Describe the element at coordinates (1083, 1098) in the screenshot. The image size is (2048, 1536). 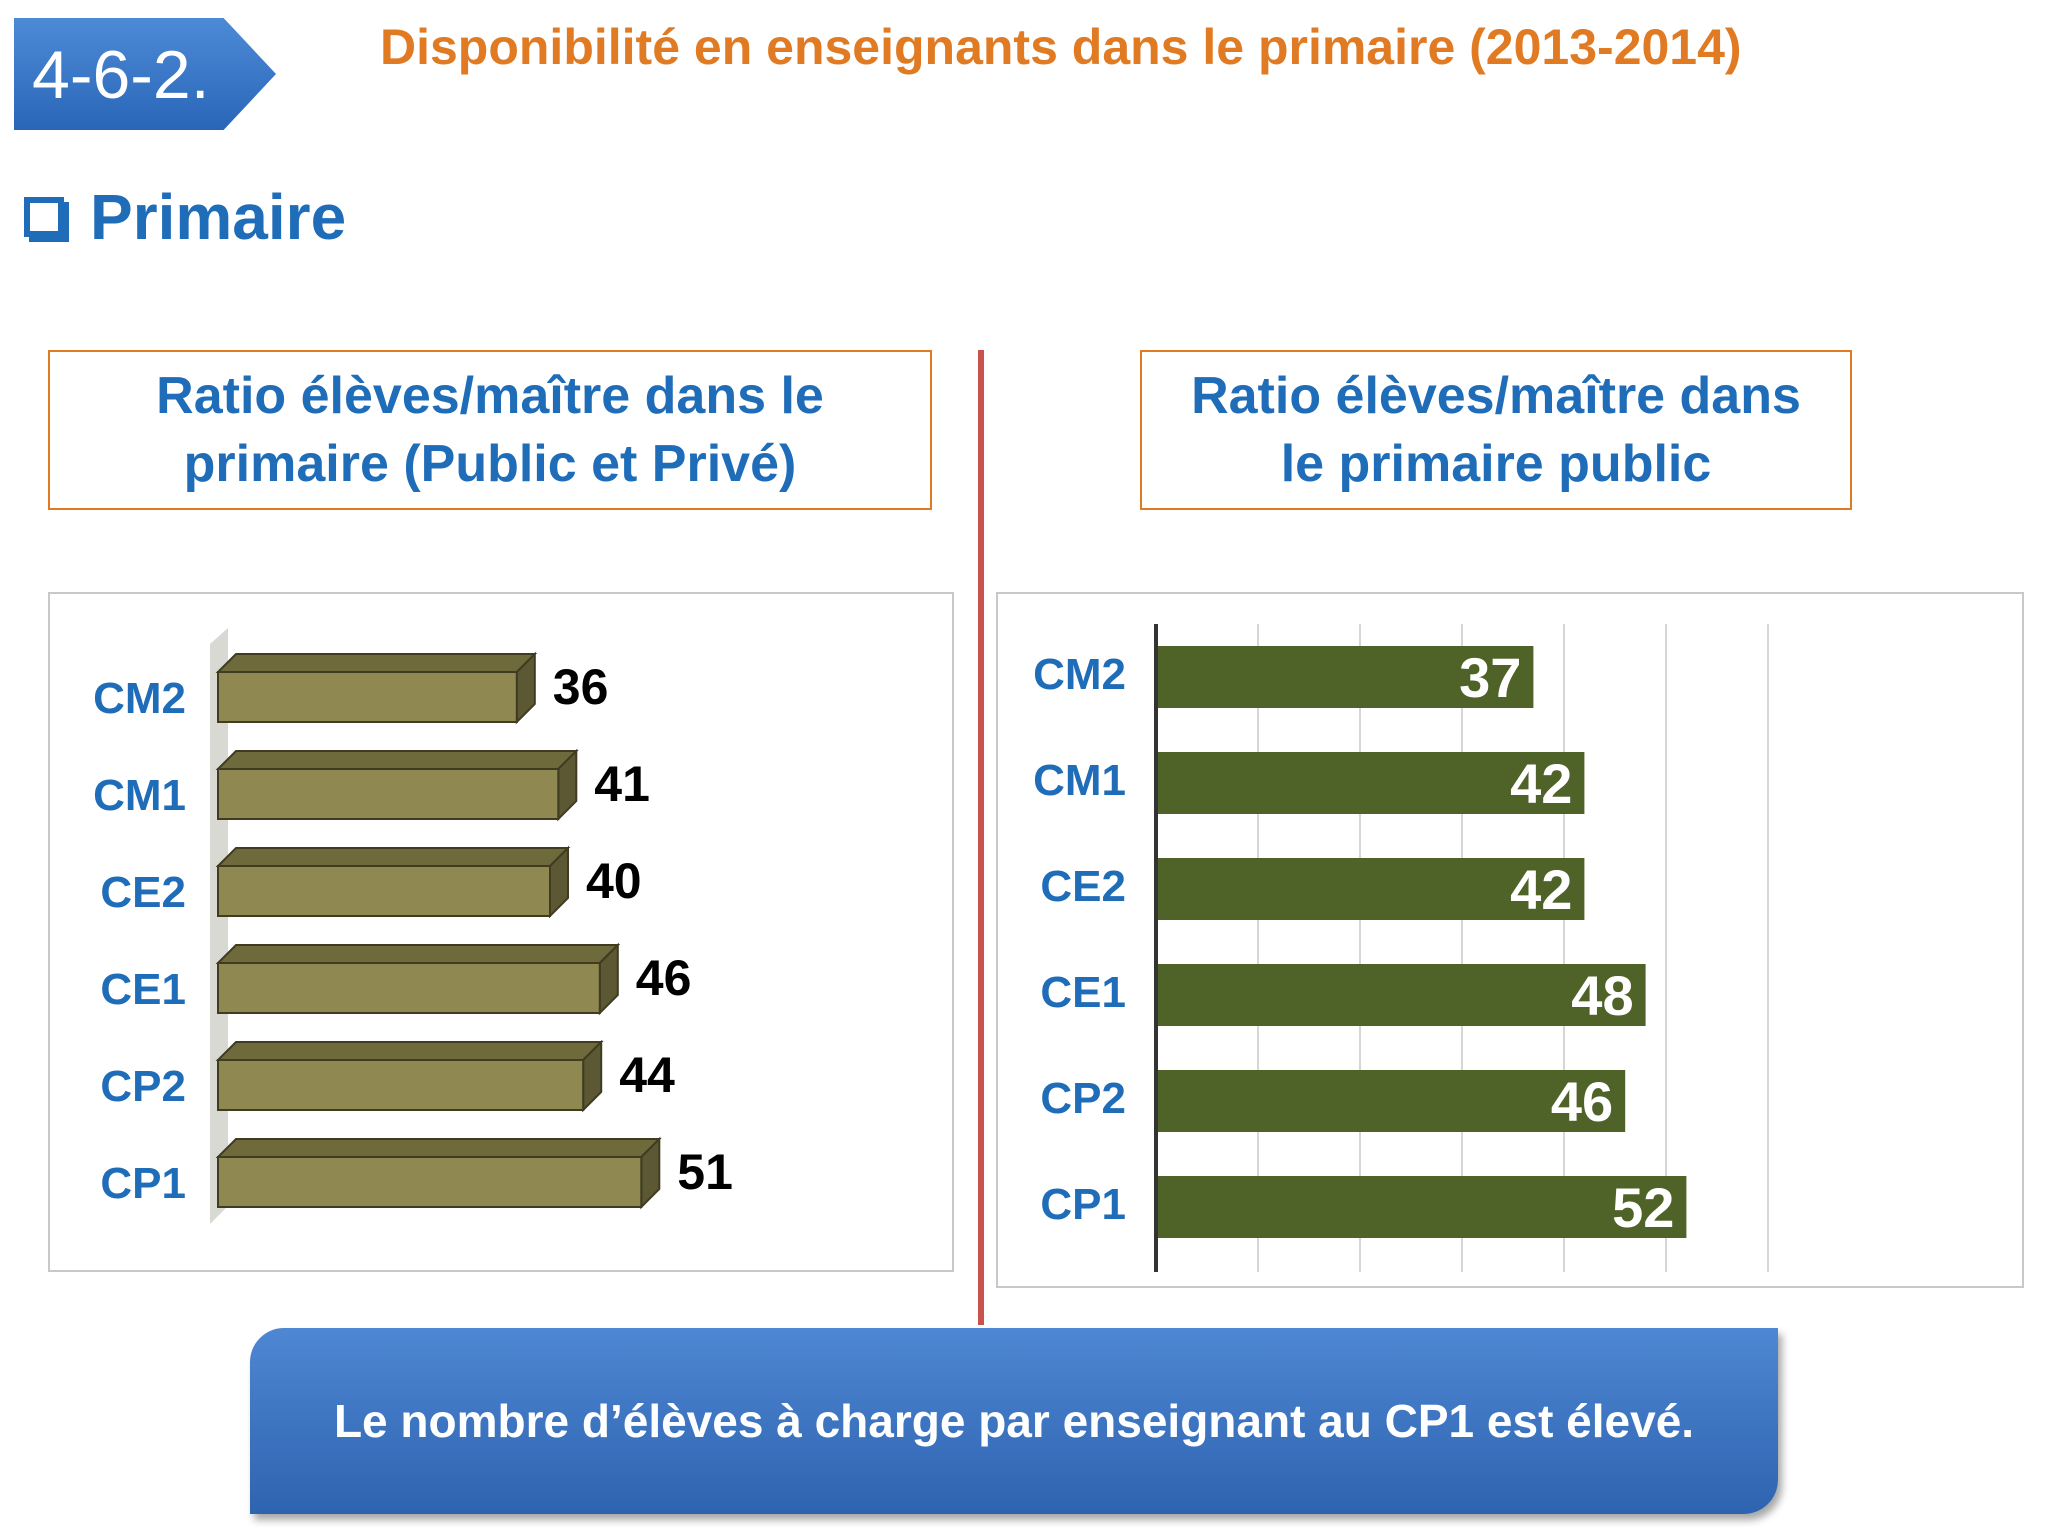
I see `right-category-label: CP2` at that location.